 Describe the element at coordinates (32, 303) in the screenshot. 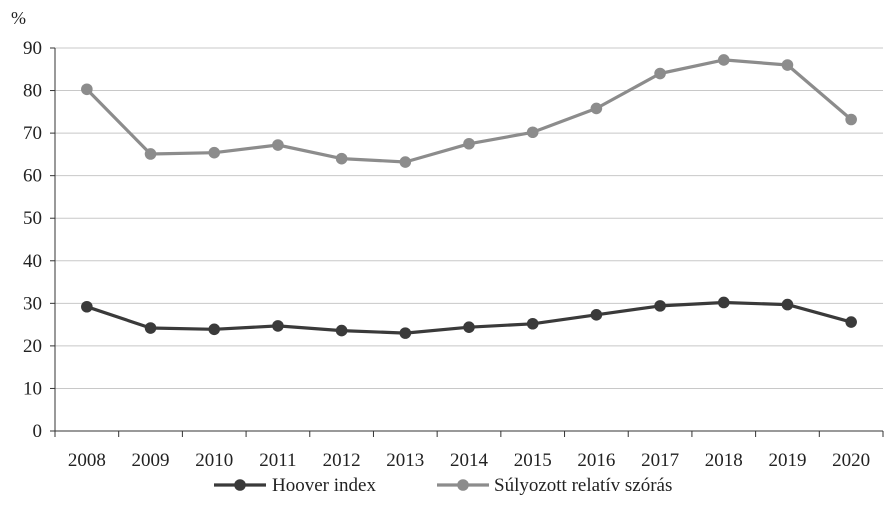

I see `y-tick-label: 30` at that location.